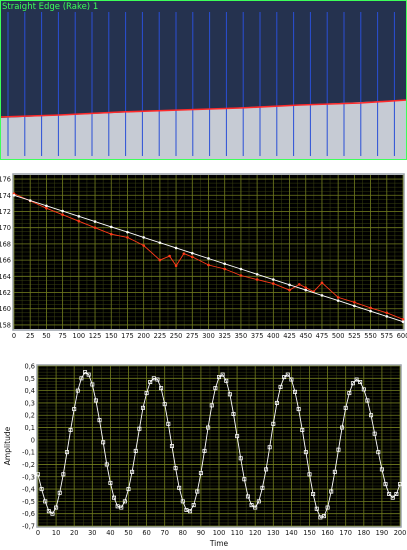 Image resolution: width=407 pixels, height=550 pixels. I want to click on y-tick-label: 176, so click(5, 180).